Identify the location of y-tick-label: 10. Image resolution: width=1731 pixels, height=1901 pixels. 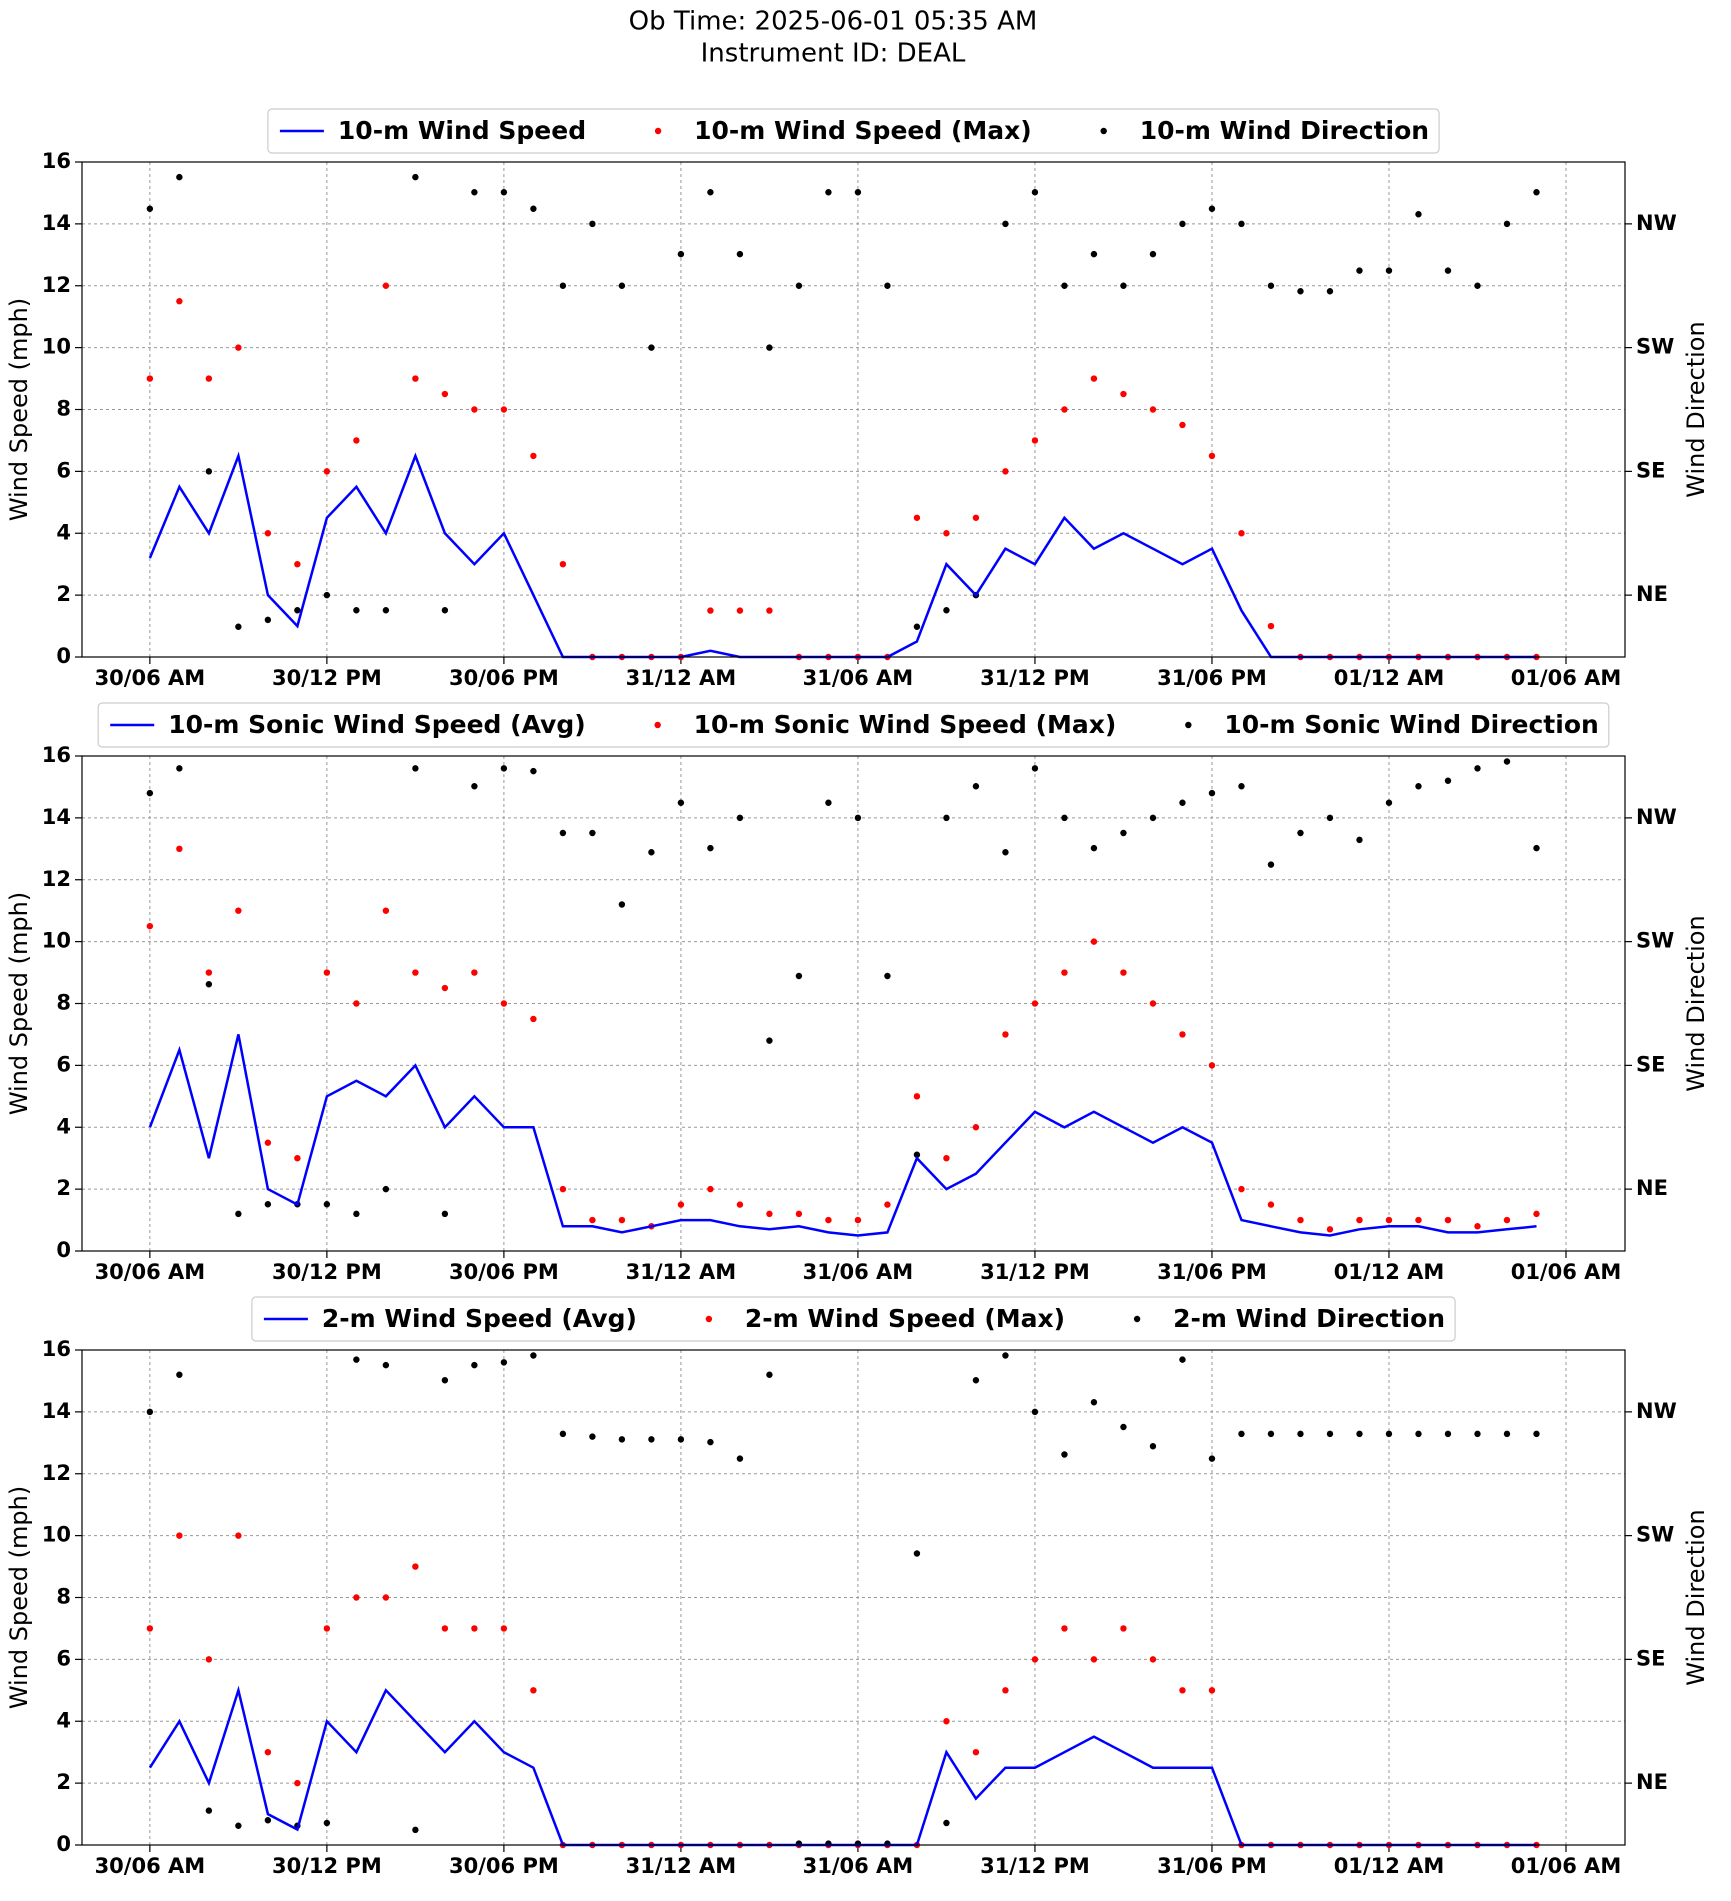
(56, 941).